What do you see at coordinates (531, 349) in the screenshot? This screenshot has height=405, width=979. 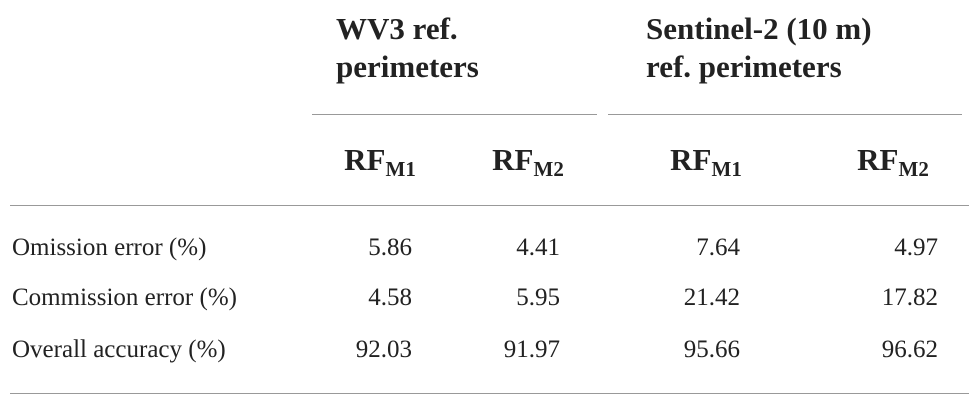 I see `cell: 91.97` at bounding box center [531, 349].